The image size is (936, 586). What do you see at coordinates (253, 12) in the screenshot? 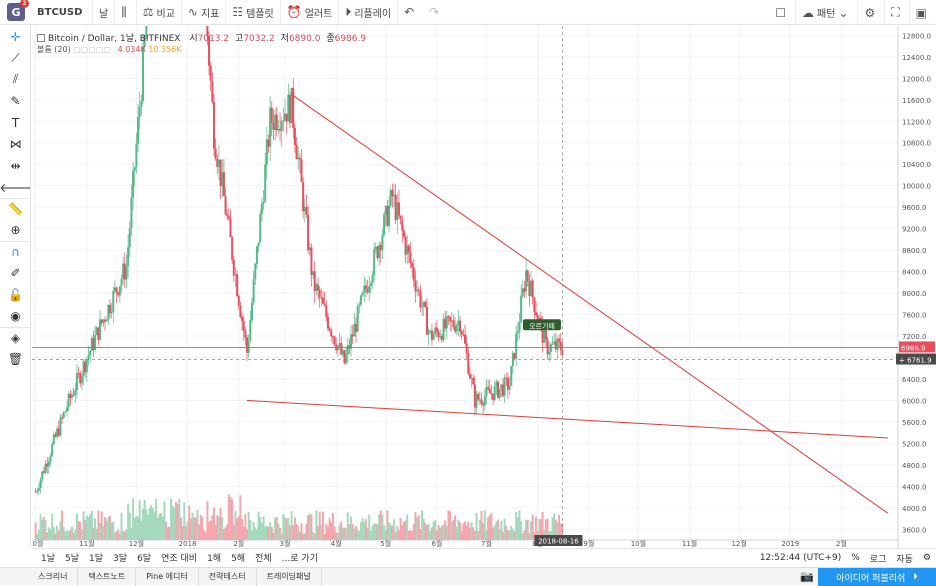
I see `templates-button: ☷ 템플릿` at bounding box center [253, 12].